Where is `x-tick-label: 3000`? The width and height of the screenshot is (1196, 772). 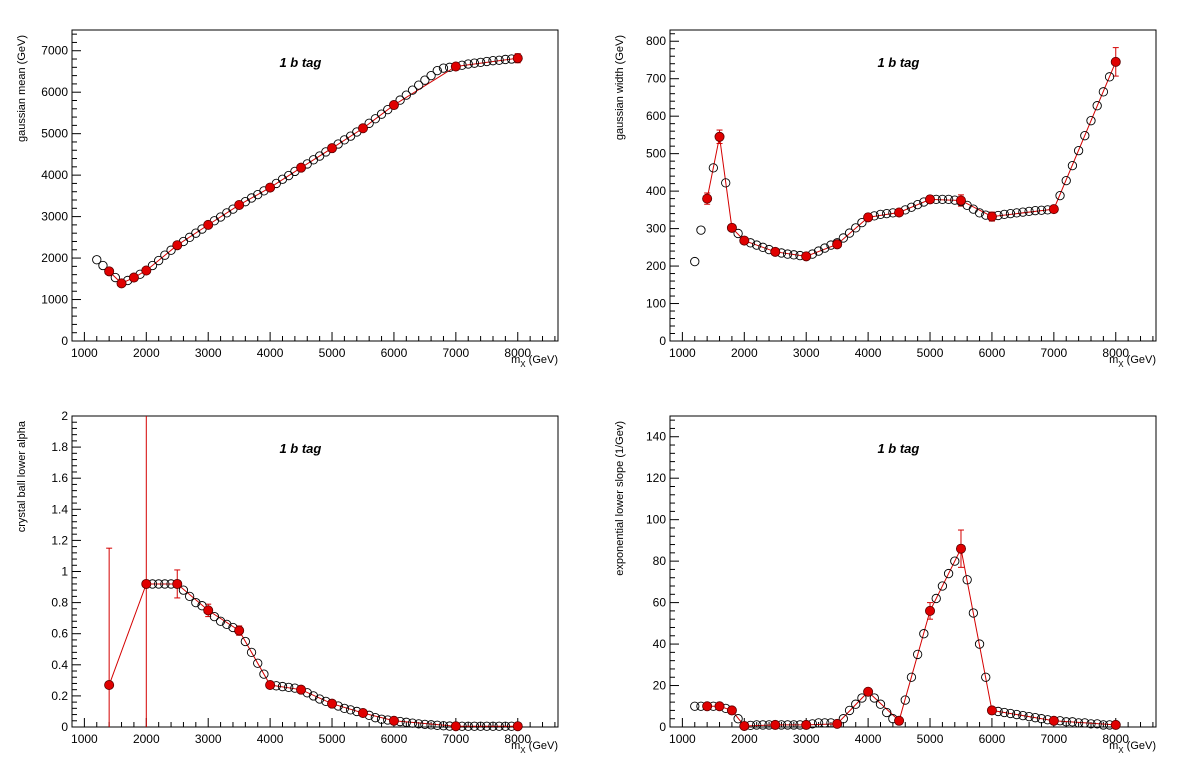 x-tick-label: 3000 is located at coordinates (208, 739).